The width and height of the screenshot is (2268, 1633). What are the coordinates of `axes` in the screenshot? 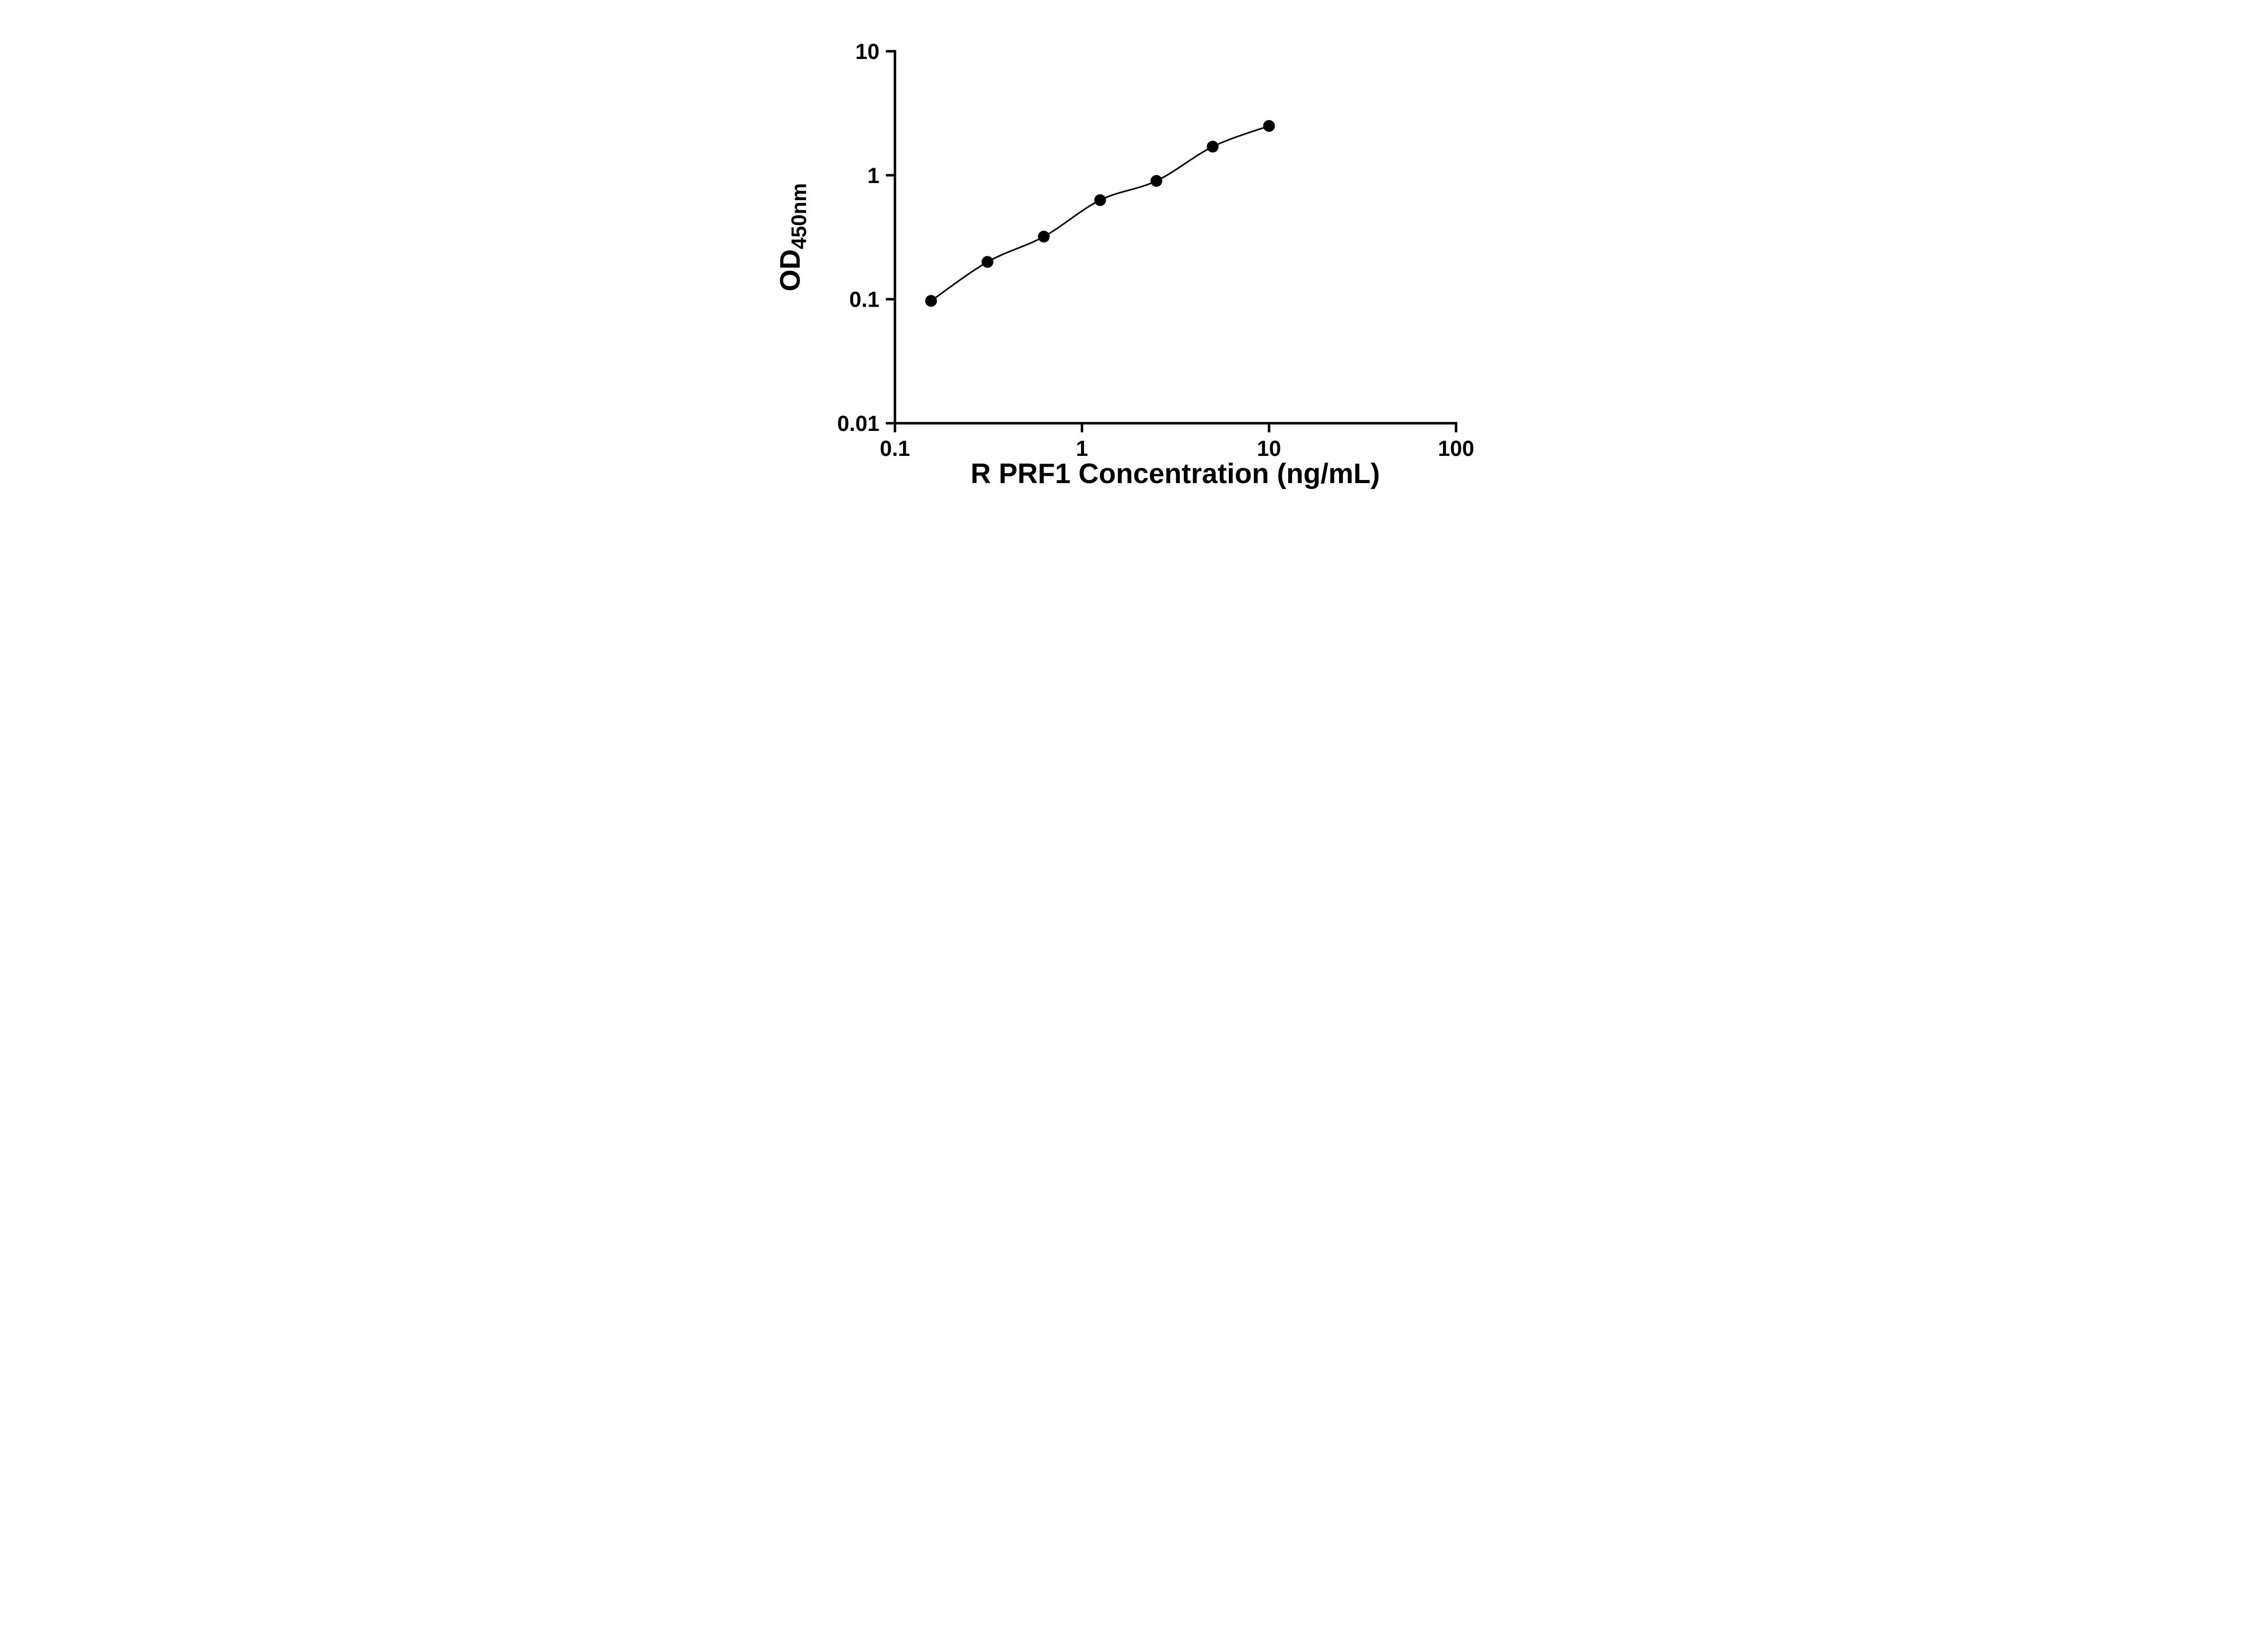 It's located at (1176, 237).